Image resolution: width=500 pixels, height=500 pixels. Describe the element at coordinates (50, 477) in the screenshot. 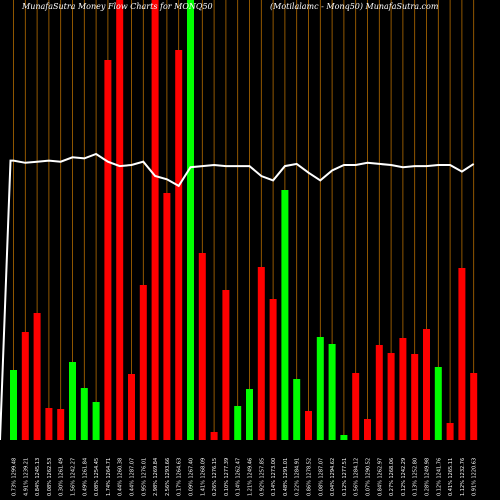

I see `x-tick-label: 0.08% 1262.53` at that location.